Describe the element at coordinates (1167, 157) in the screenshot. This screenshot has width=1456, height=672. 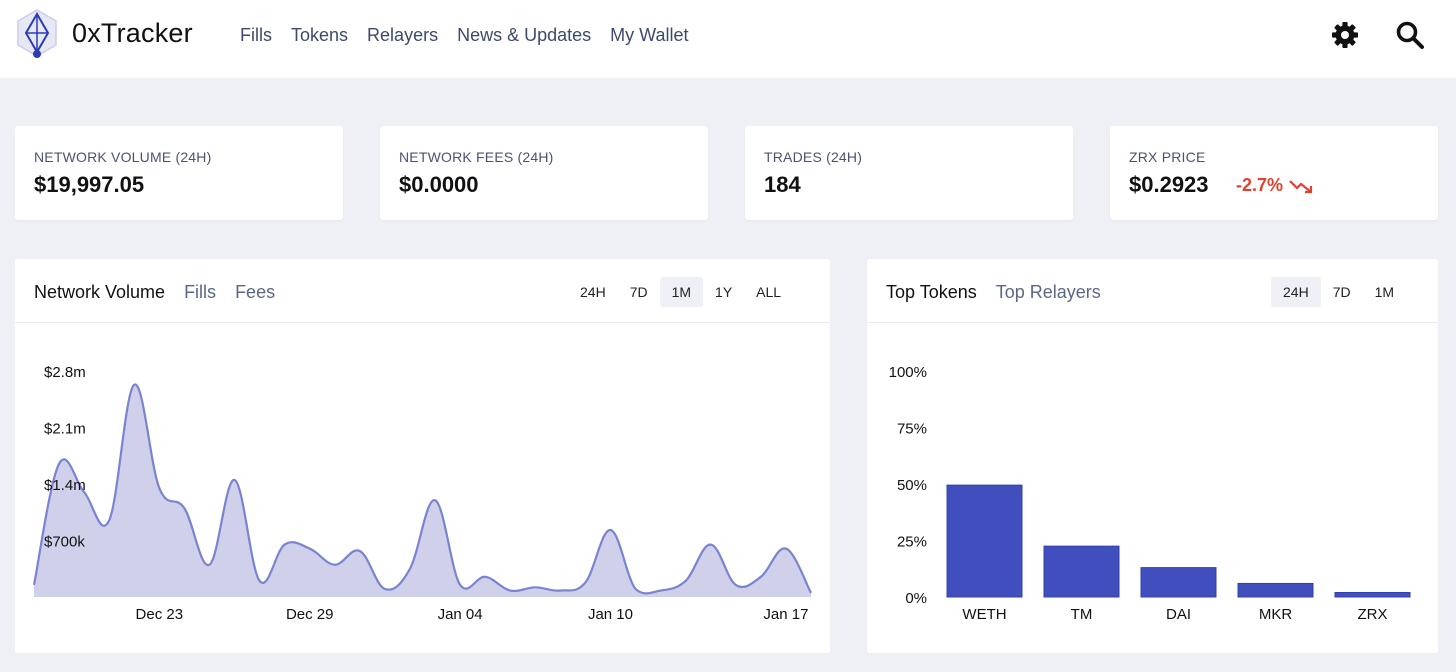
I see `stat-label: ZRX PRICE` at that location.